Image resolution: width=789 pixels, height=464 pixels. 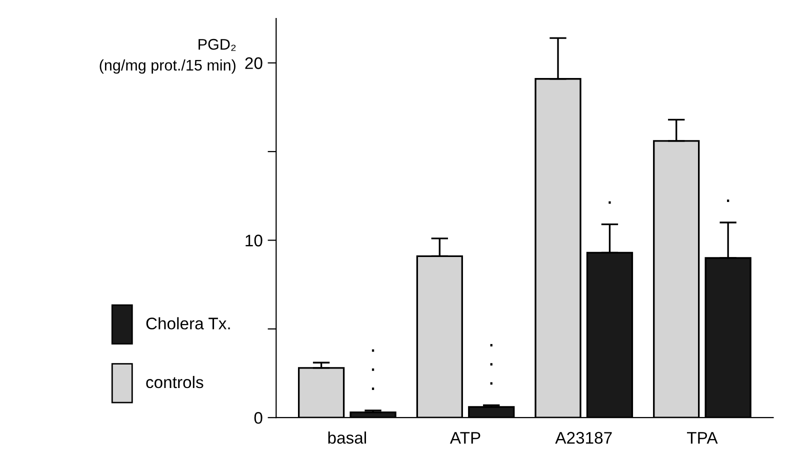 What do you see at coordinates (347, 437) in the screenshot?
I see `x-tick-label: basal` at bounding box center [347, 437].